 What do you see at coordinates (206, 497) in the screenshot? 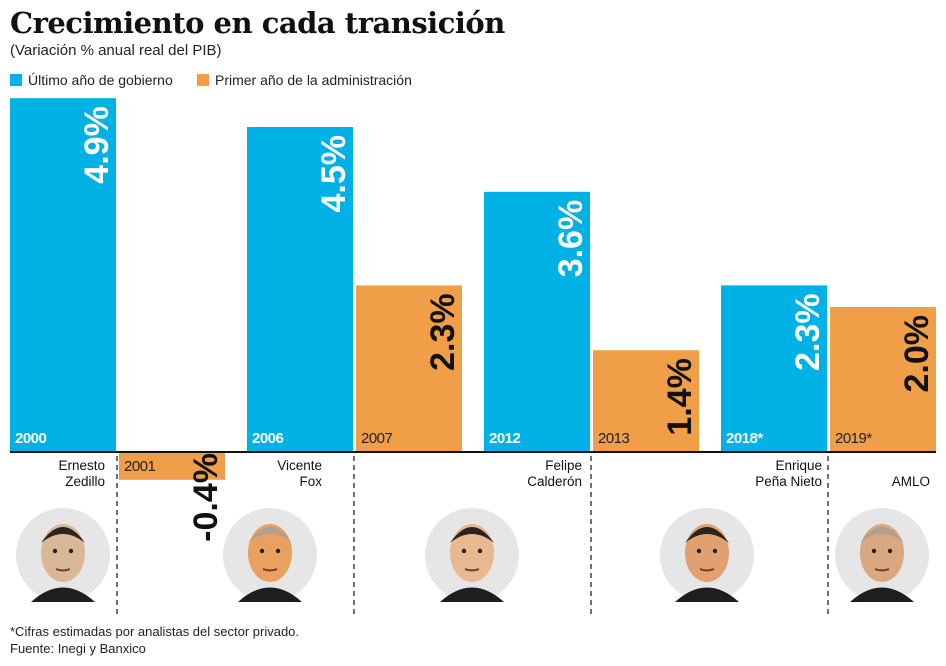
I see `value-label: -0.4%` at bounding box center [206, 497].